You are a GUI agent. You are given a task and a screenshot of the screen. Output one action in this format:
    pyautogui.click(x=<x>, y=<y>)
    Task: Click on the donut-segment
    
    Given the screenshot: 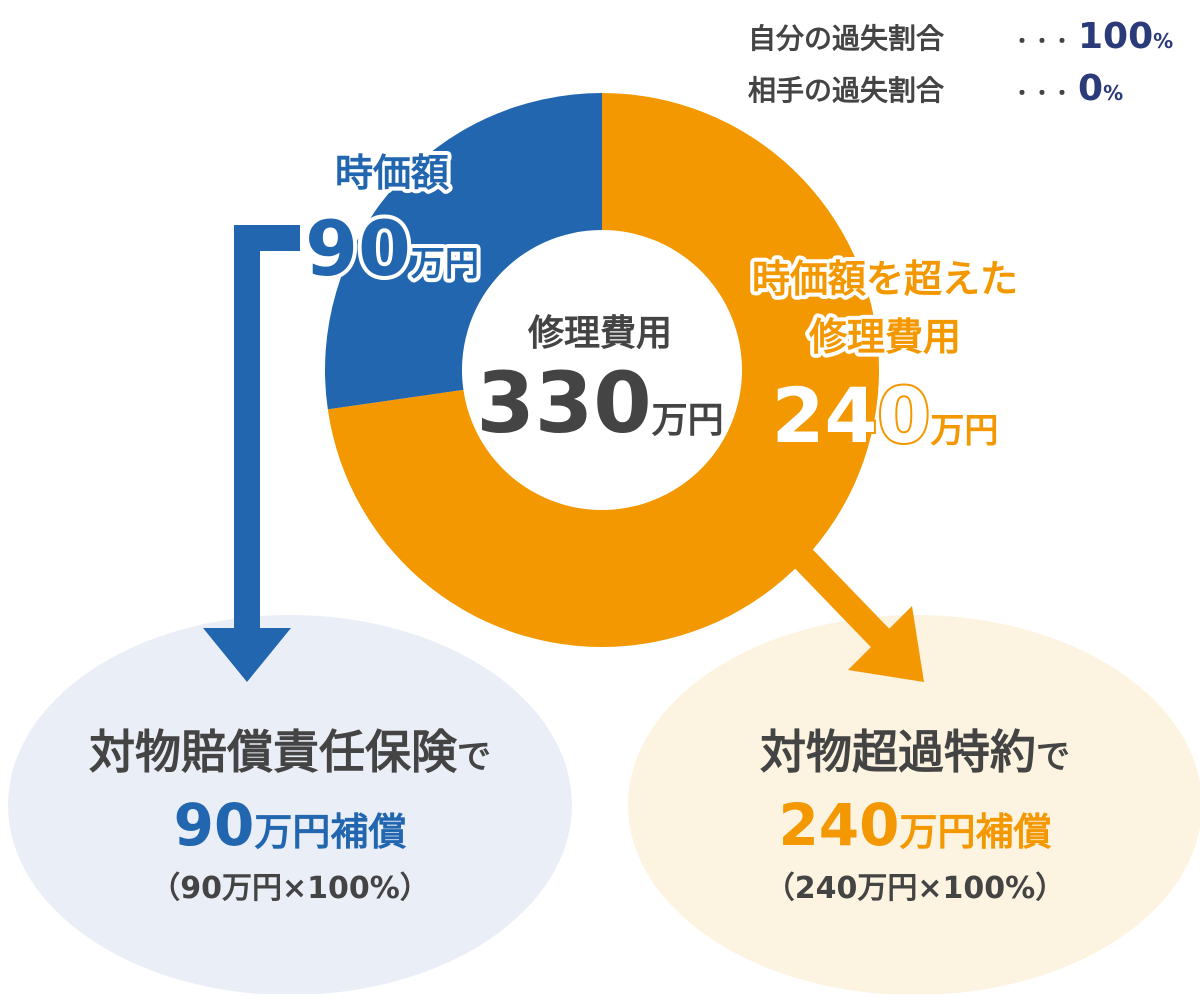 What is the action you would take?
    pyautogui.click(x=463, y=251)
    